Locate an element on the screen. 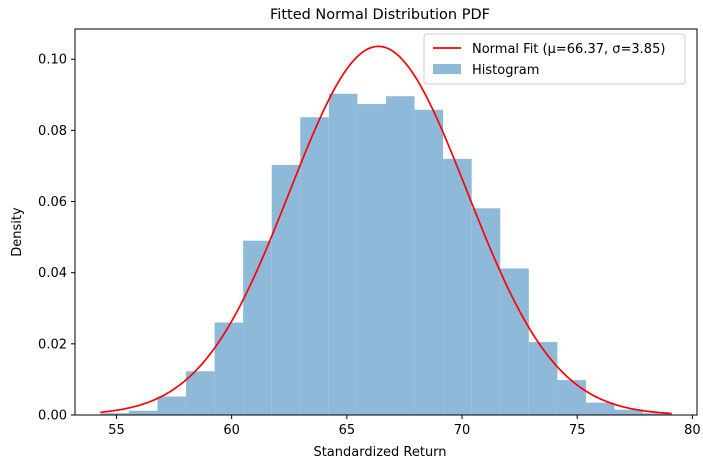 The image size is (703, 468). y-axis-label: Density is located at coordinates (17, 232).